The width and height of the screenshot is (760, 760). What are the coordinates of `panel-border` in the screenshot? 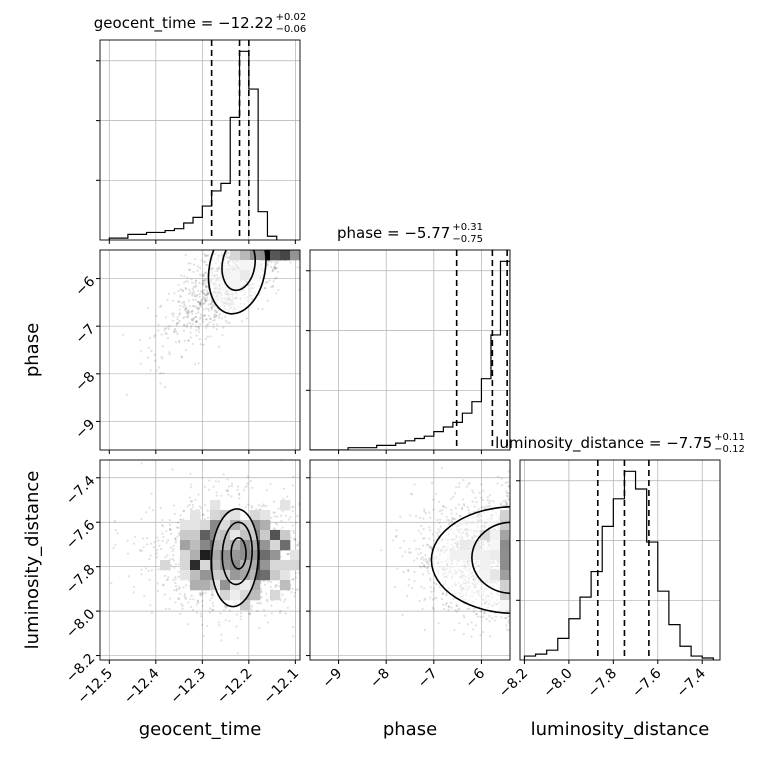 It's located at (200, 560).